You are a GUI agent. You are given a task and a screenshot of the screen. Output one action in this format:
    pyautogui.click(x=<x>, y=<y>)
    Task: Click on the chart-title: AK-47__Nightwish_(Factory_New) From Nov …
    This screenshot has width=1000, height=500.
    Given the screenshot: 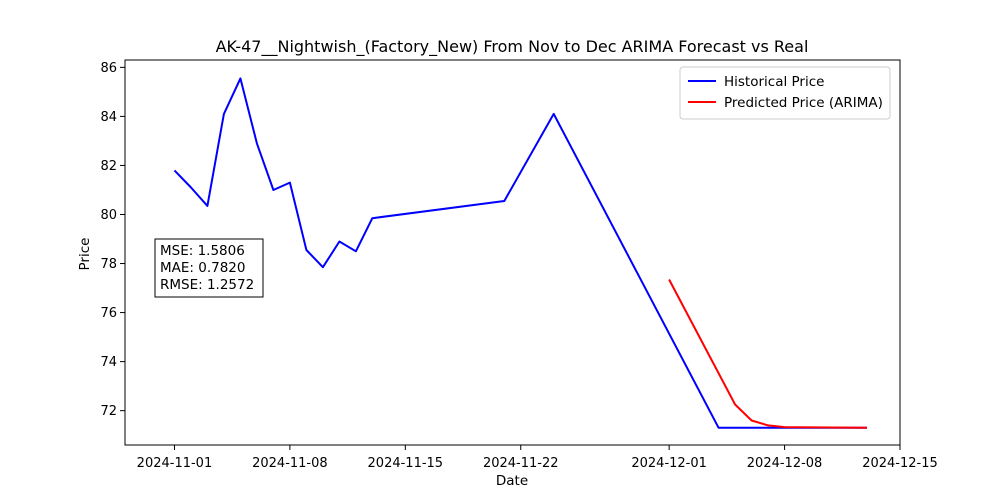 What is the action you would take?
    pyautogui.click(x=512, y=47)
    